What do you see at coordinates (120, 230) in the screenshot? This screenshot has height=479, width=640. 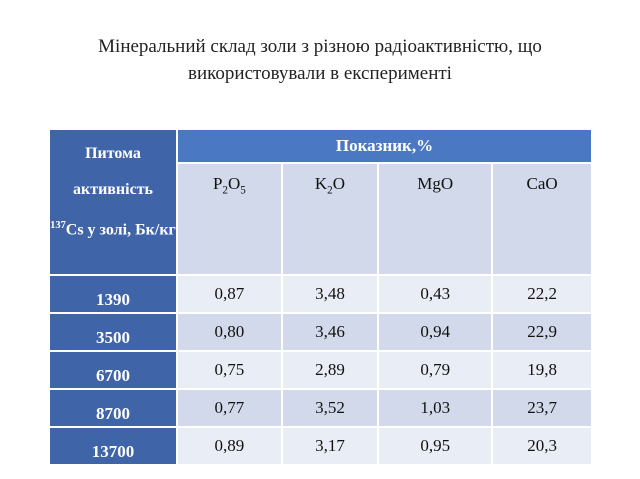 I see `row-header-text: Cs у золі, Бк/кг` at bounding box center [120, 230].